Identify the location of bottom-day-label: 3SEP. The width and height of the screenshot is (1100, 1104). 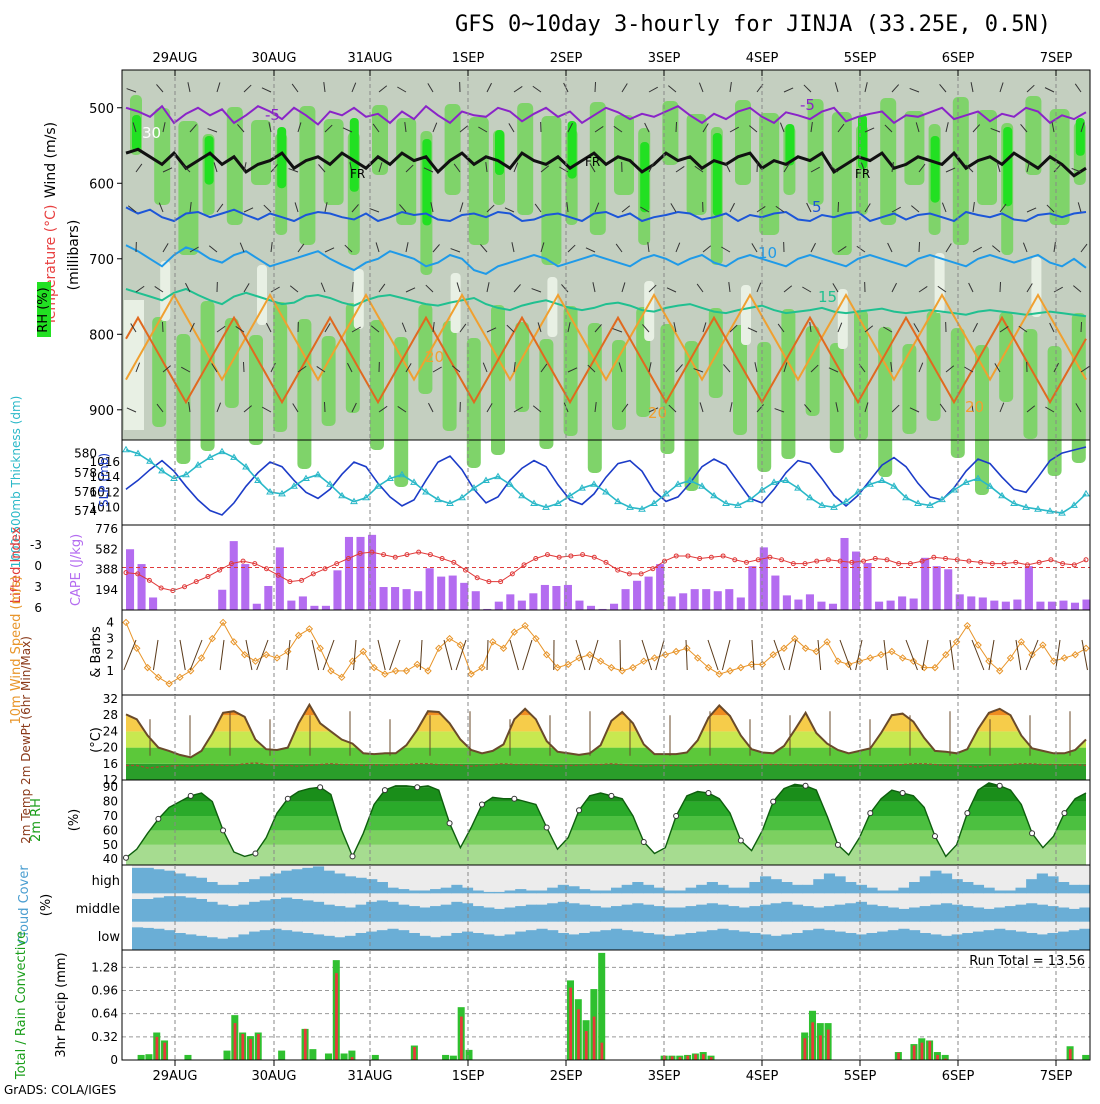
(664, 1076).